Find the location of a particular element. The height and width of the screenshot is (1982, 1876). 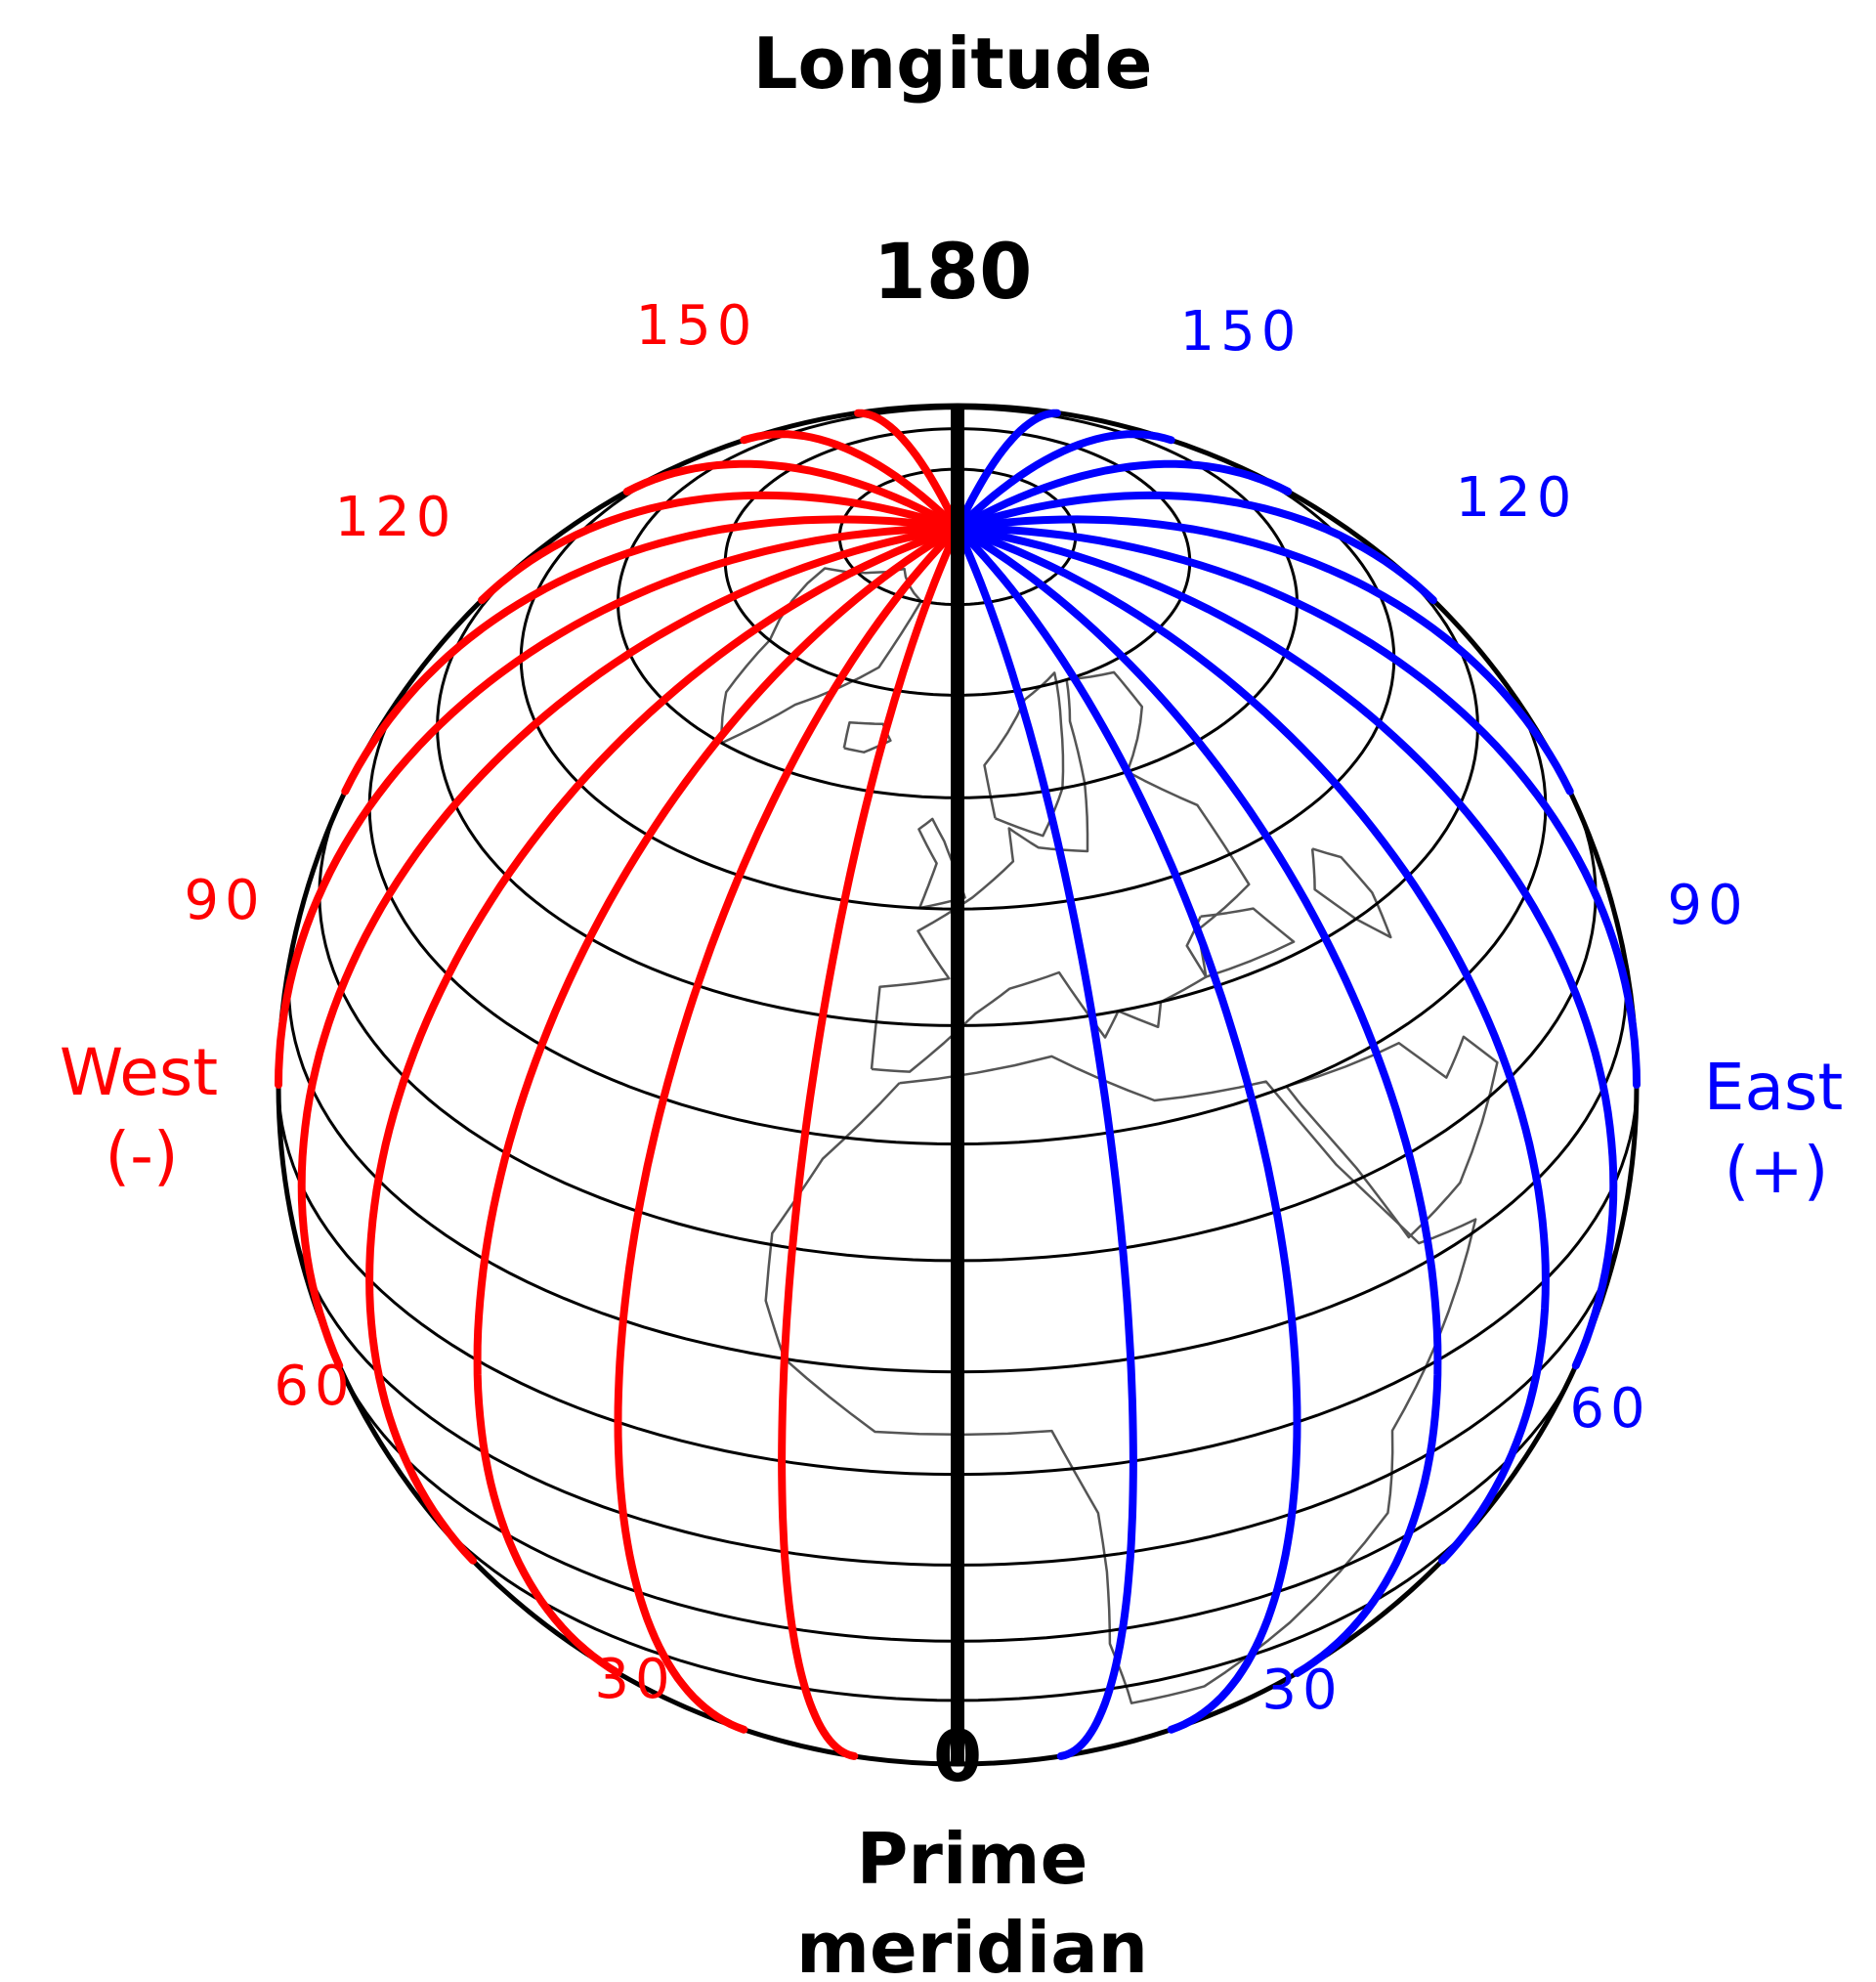

west-tick-150: 150 is located at coordinates (697, 326).